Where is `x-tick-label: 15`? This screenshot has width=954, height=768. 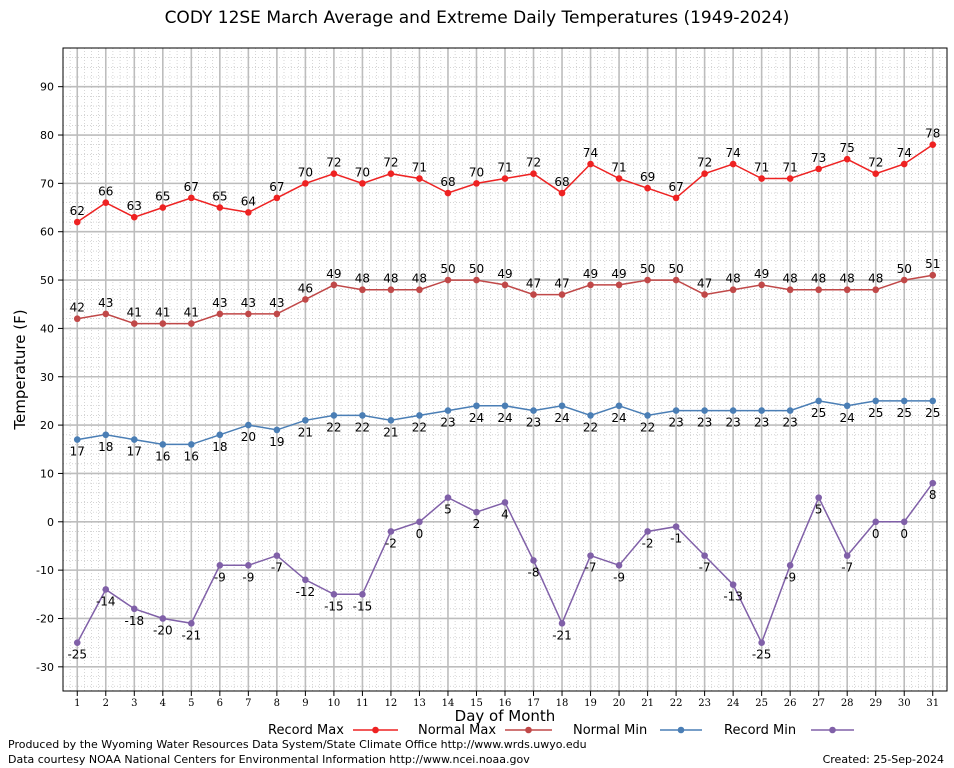 x-tick-label: 15 is located at coordinates (476, 703).